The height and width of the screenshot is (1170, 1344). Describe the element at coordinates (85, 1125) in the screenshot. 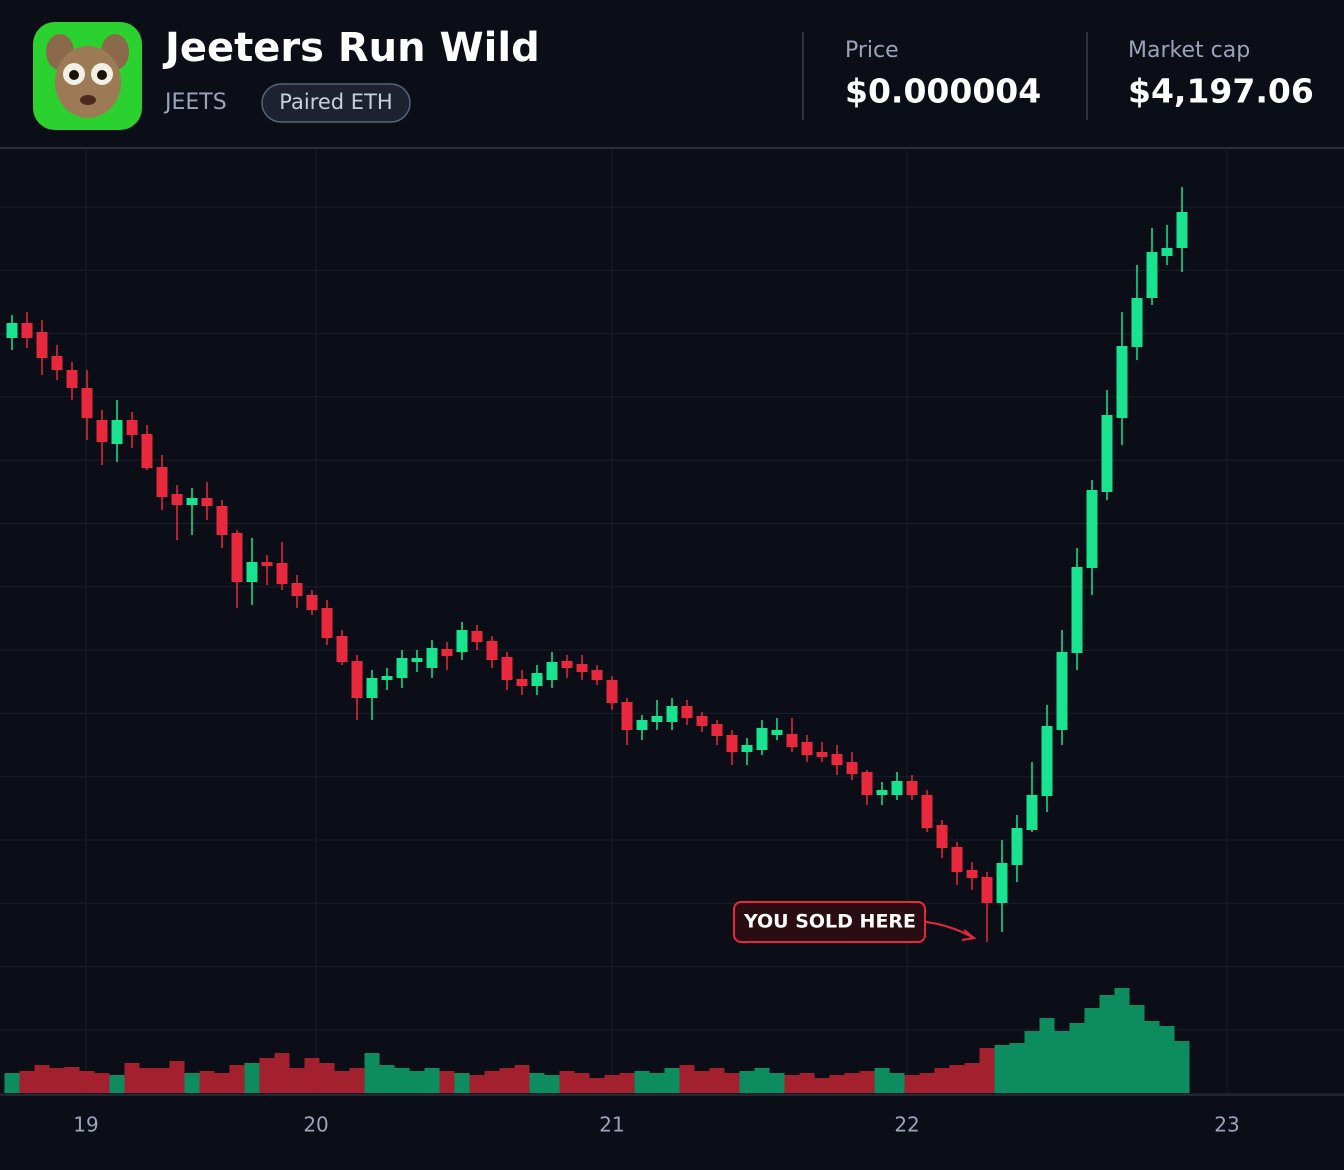

I see `x-tick-label: 19` at that location.